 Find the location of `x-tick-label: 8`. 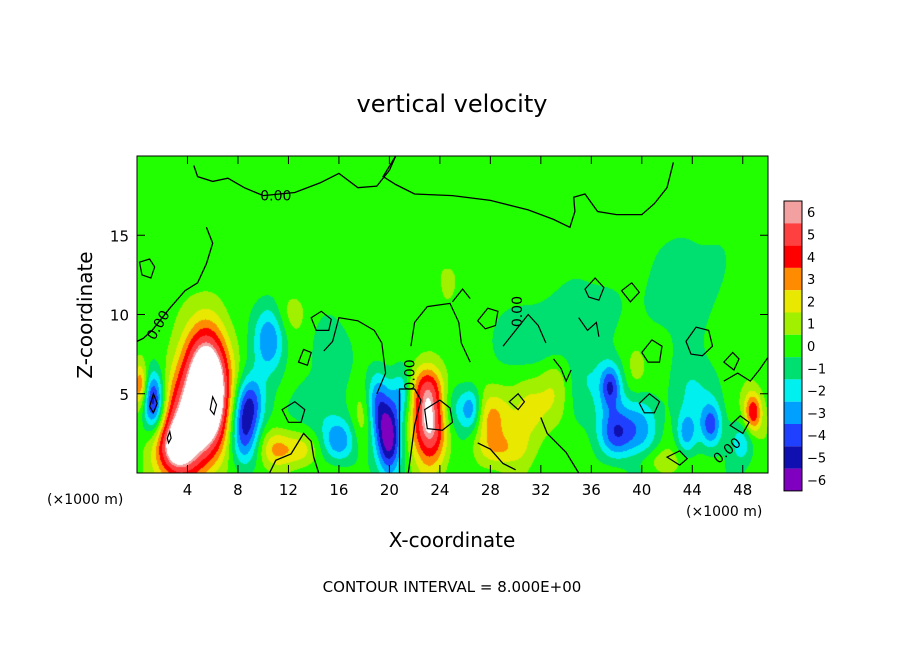

x-tick-label: 8 is located at coordinates (238, 490).